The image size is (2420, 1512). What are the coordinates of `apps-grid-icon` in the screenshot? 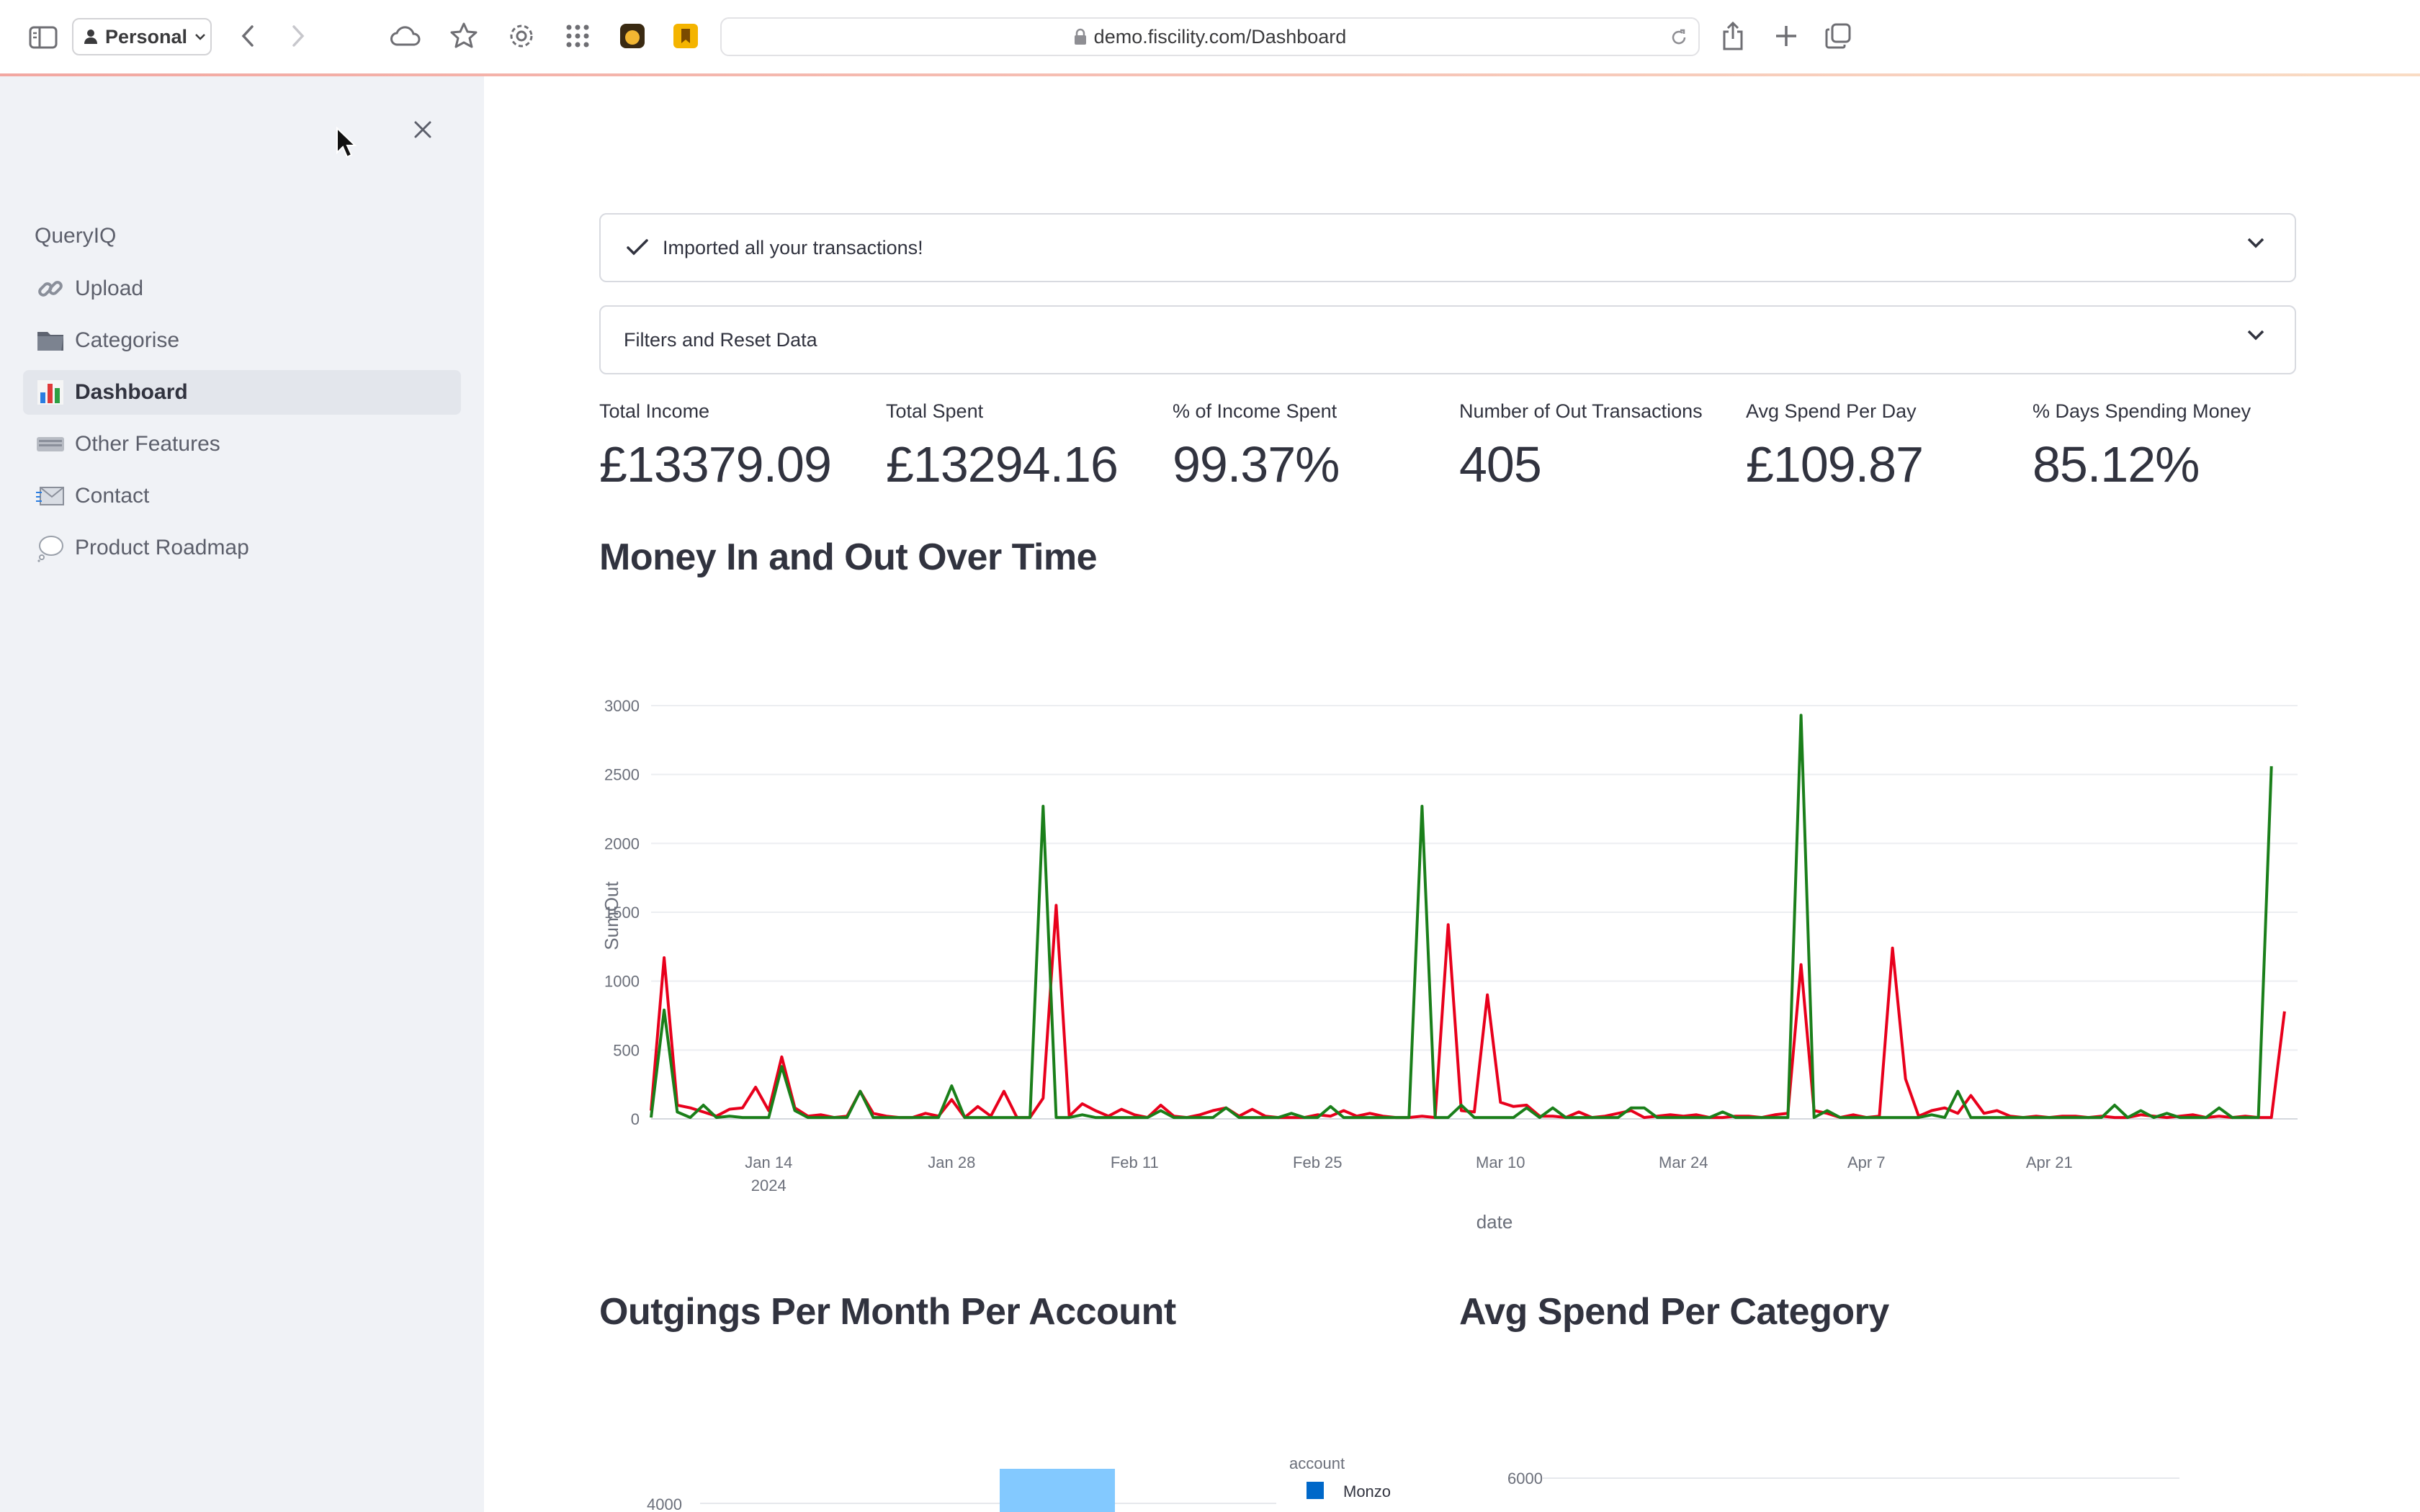 It's located at (577, 36).